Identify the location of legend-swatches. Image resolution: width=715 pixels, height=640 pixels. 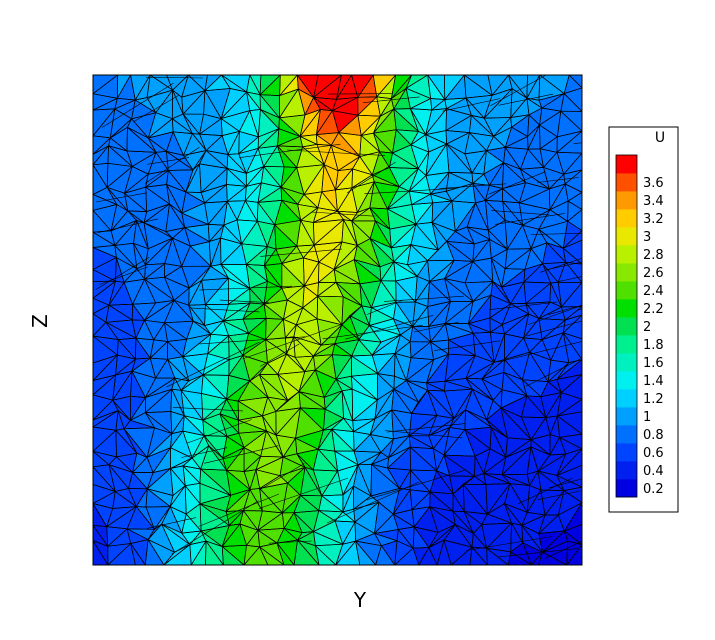
(626, 326).